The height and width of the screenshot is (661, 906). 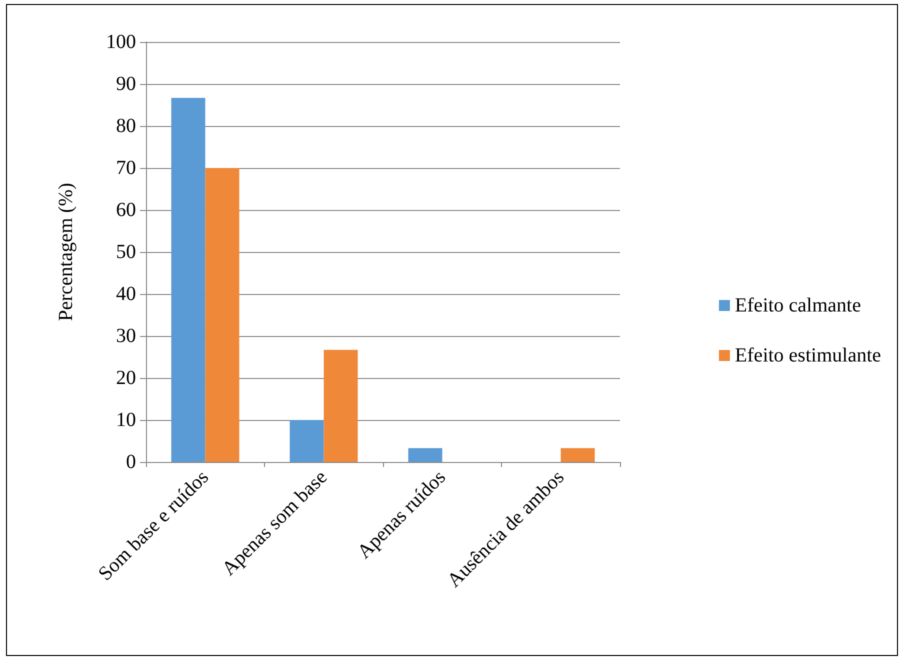 I want to click on y-tick-label: 70, so click(x=126, y=168).